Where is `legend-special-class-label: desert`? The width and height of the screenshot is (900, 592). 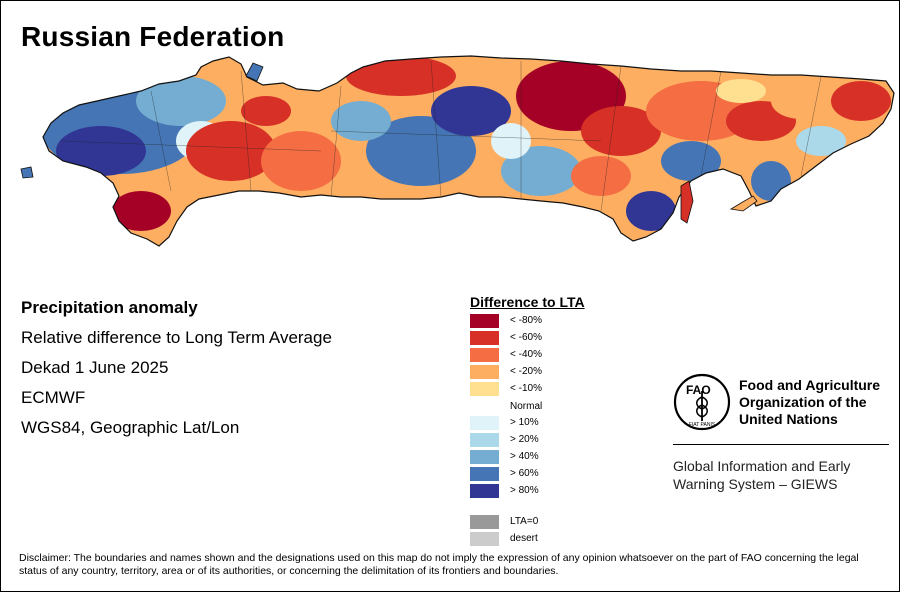
legend-special-class-label: desert is located at coordinates (524, 538).